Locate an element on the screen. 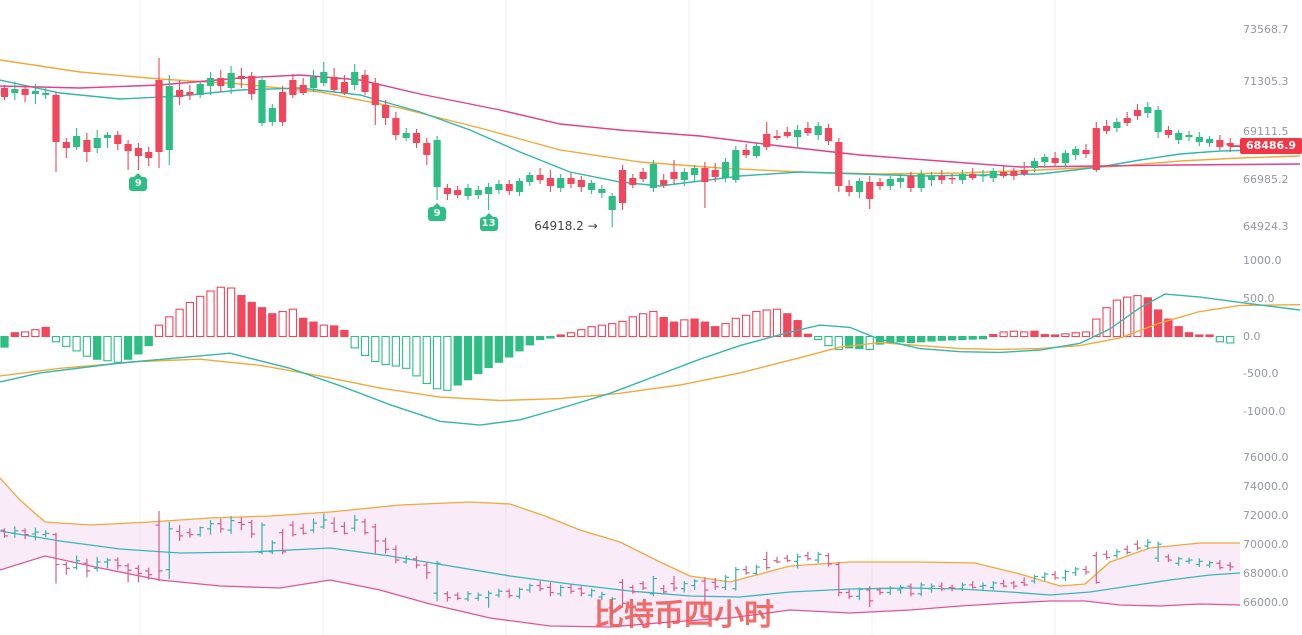  axis-tick-label: 70000.0 is located at coordinates (1266, 544).